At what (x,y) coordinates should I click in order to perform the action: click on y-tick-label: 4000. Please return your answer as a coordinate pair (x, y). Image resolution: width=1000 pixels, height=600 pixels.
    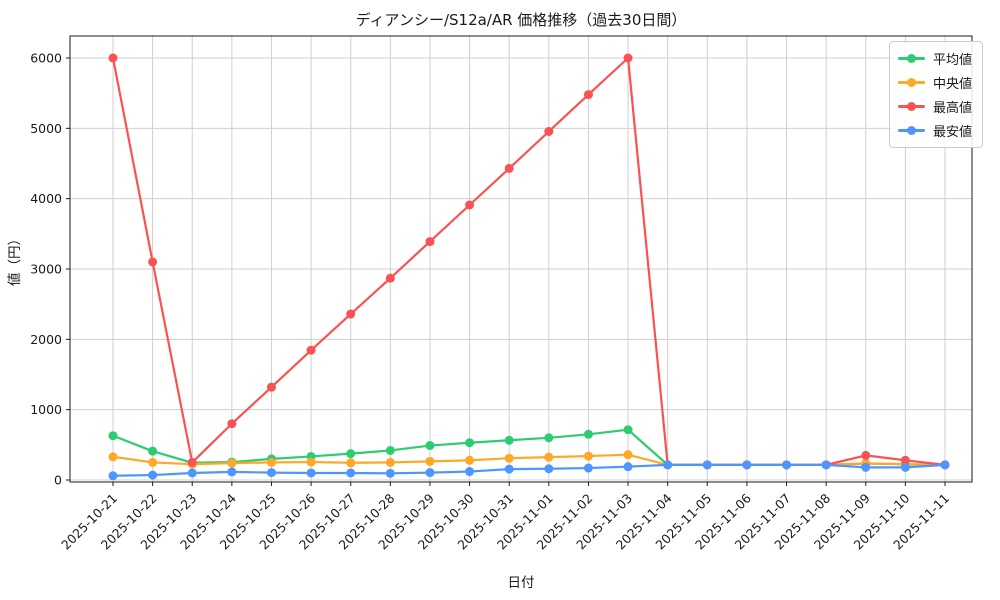
    Looking at the image, I should click on (46, 198).